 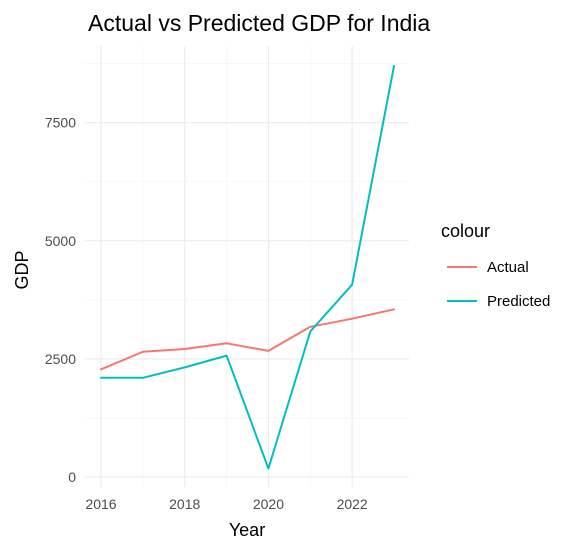 I want to click on legend-label-actual: Actual, so click(x=508, y=267).